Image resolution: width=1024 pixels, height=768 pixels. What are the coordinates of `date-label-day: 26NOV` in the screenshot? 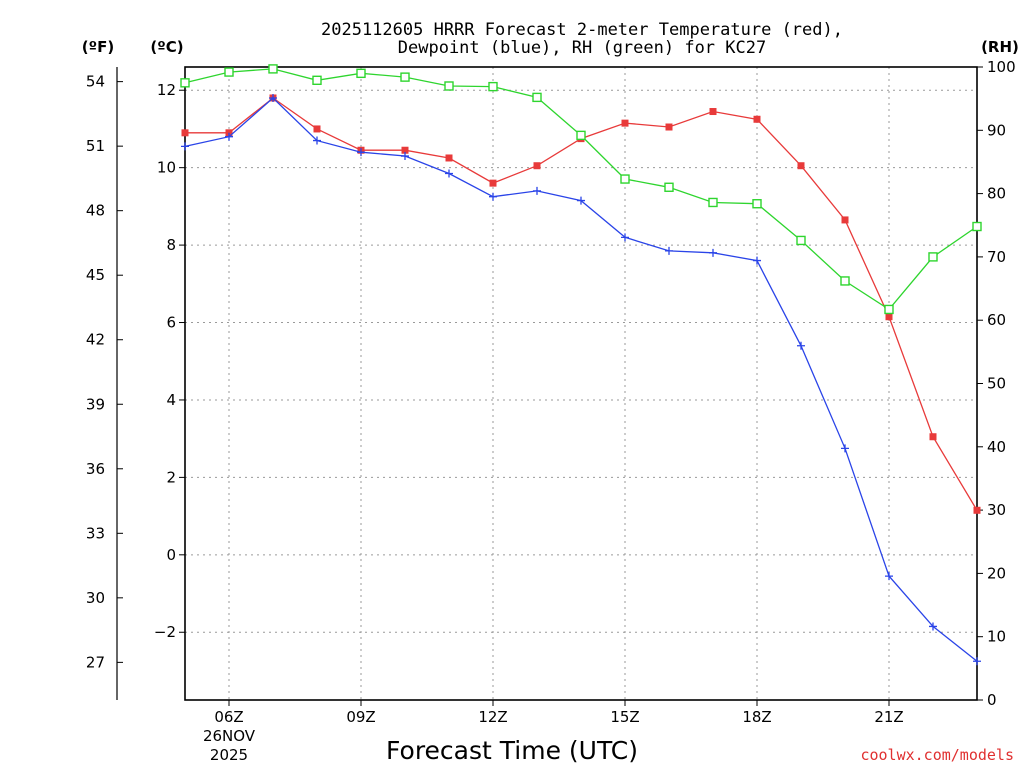 It's located at (229, 736).